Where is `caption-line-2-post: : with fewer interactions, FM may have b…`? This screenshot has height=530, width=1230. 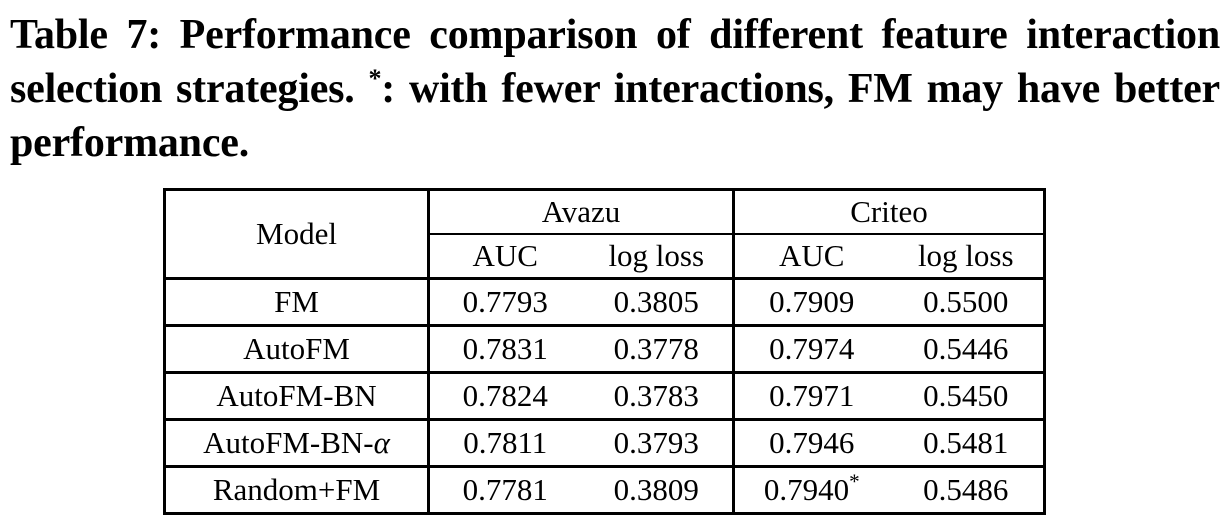 caption-line-2-post: : with fewer interactions, FM may have b… is located at coordinates (800, 89).